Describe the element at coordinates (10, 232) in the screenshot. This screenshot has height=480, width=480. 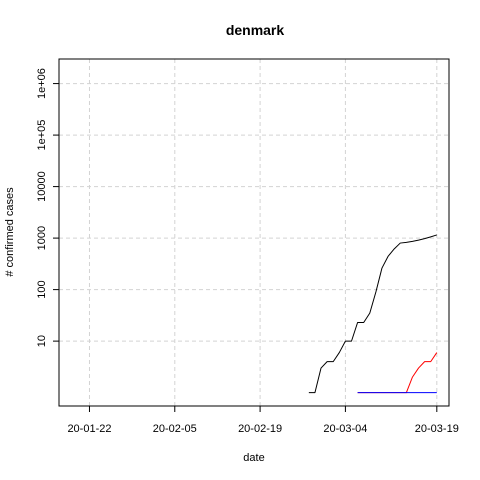
I see `y-axis-label: # confirmed cases` at that location.